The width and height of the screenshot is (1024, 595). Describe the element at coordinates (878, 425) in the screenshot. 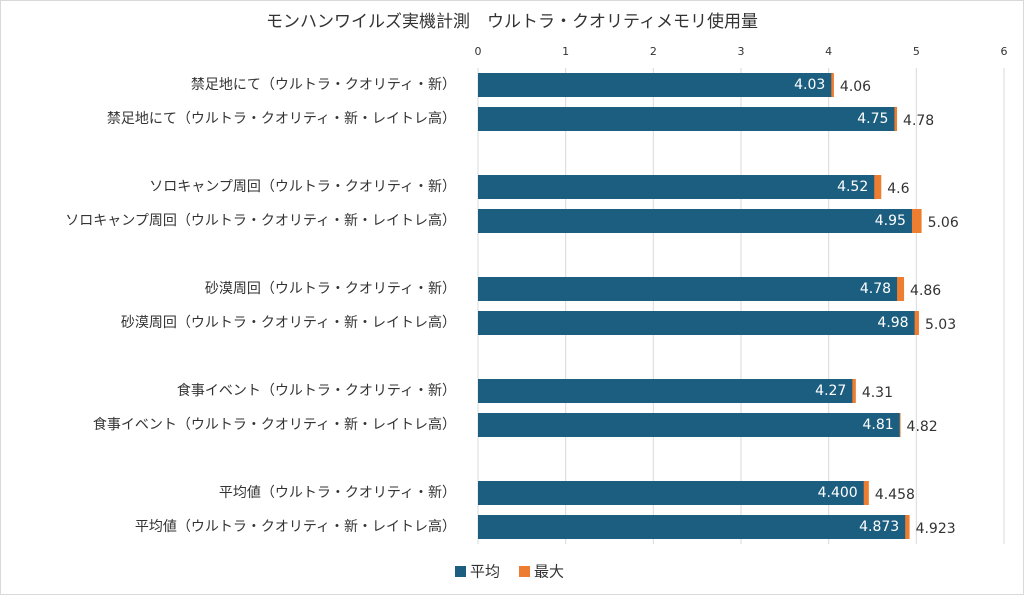

I see `value-label: 4.81` at that location.